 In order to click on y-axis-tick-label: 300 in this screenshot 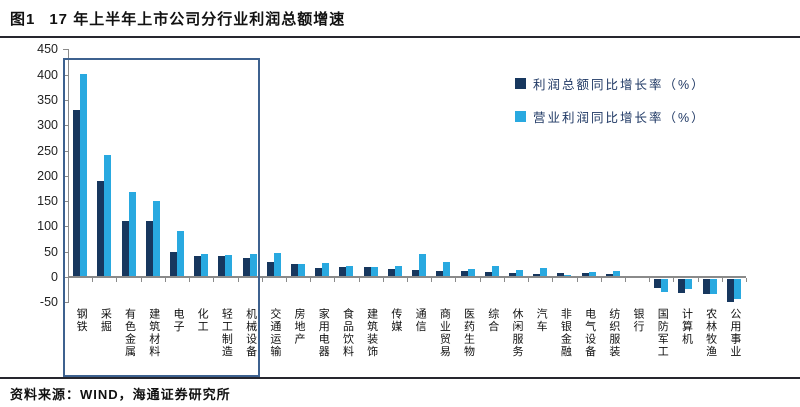, I will do `click(47, 125)`.